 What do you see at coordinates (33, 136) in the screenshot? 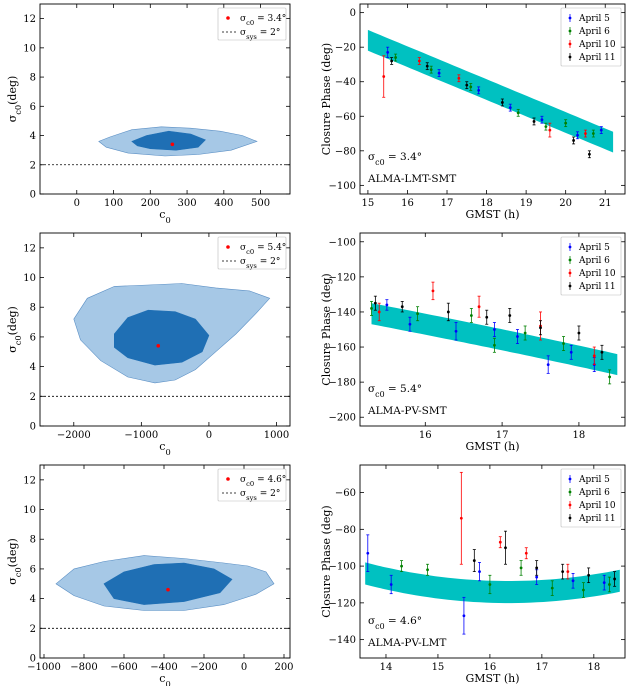
I see `y-tick-label: 4` at bounding box center [33, 136].